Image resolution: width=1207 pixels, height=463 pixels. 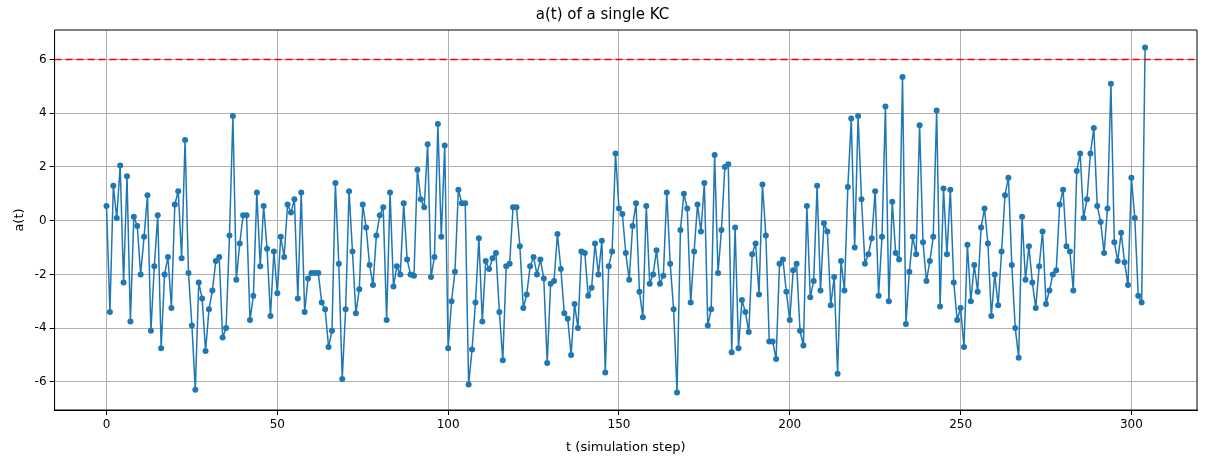 I want to click on x-axis-title: t (simulation step), so click(x=626, y=446).